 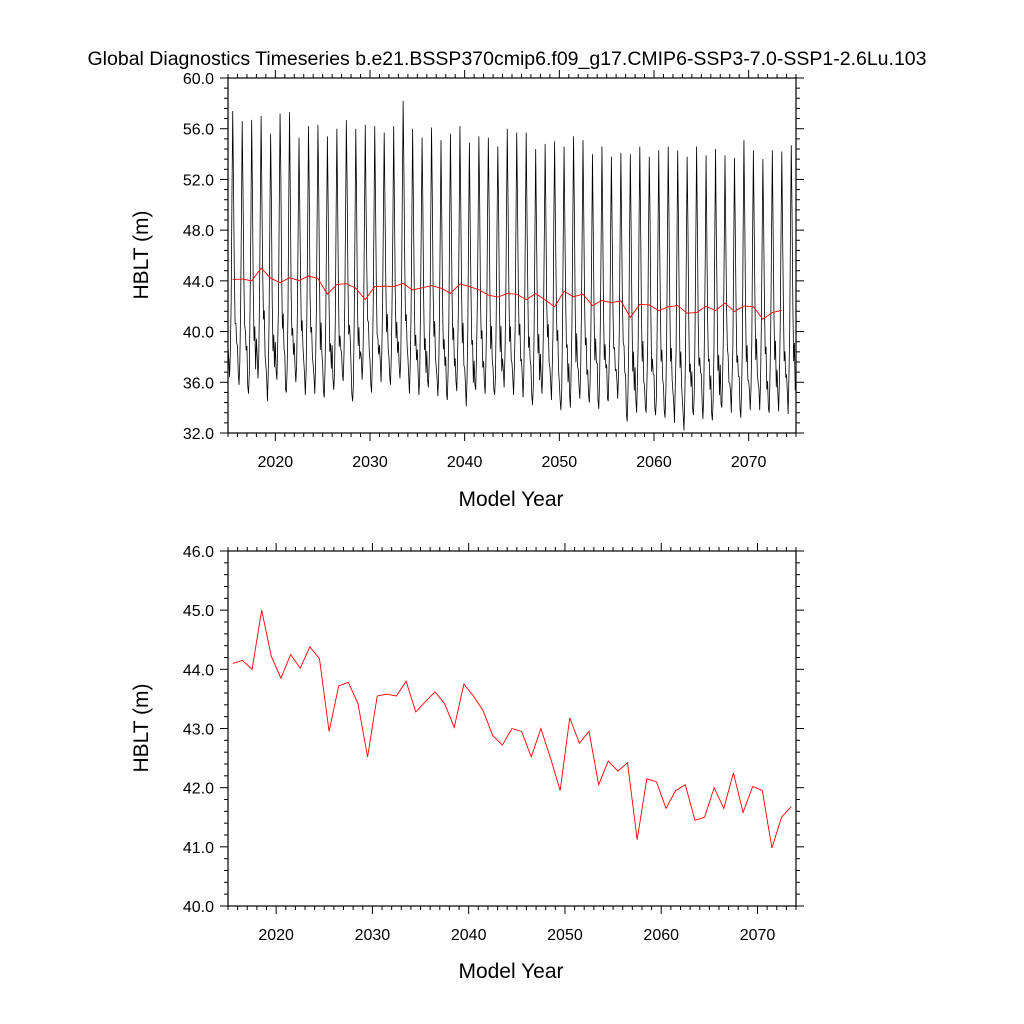 I want to click on bottom-panel-y-tick-label: 42.0, so click(x=198, y=789).